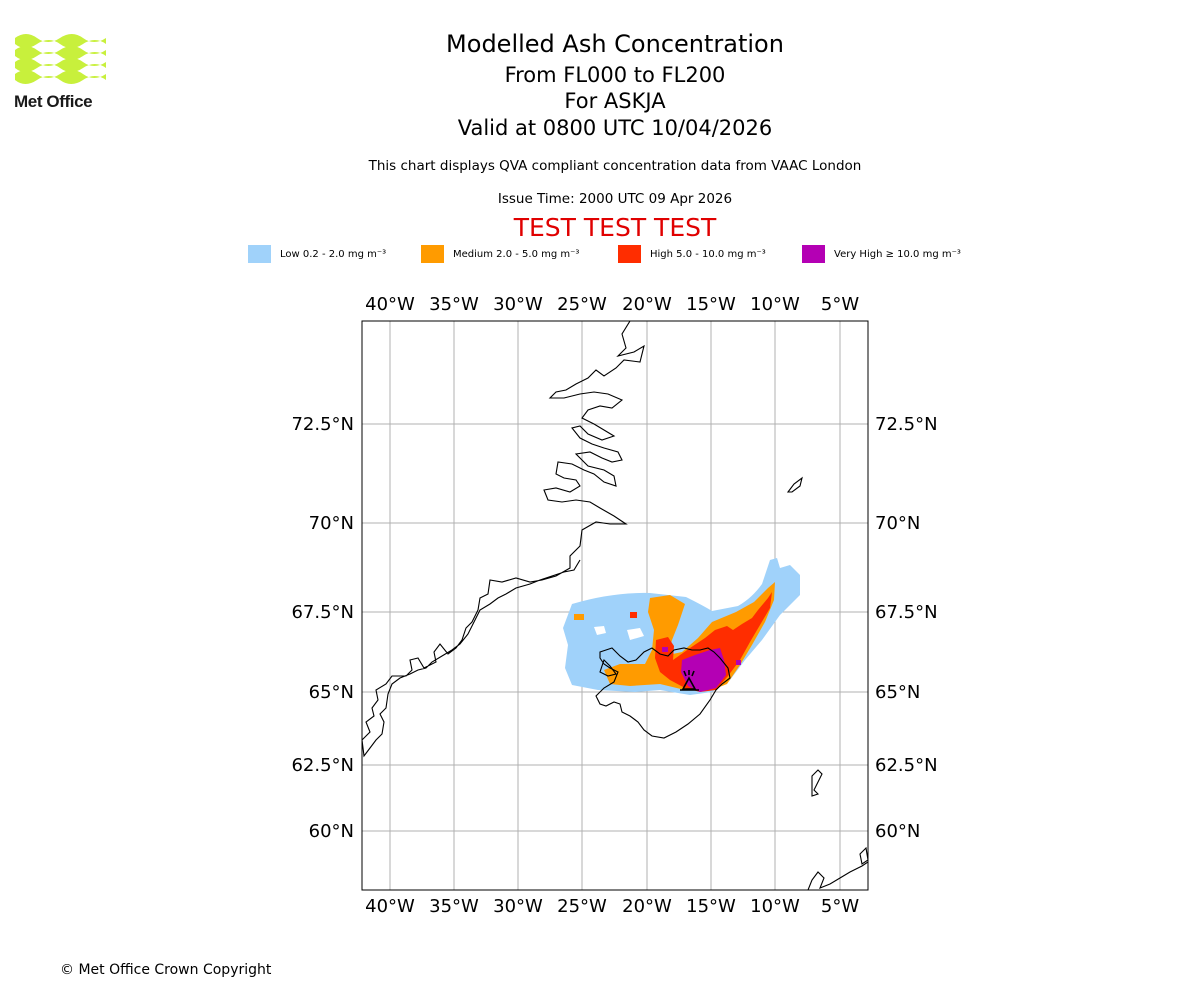 The width and height of the screenshot is (1200, 1000). Describe the element at coordinates (703, 670) in the screenshot. I see `ash-area-very-high` at that location.